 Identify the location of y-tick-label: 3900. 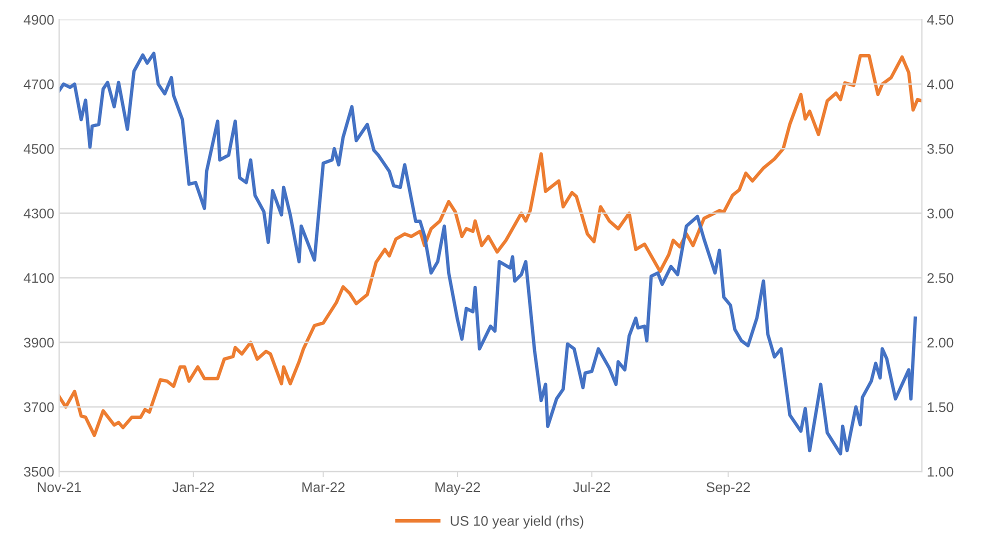
(39, 343).